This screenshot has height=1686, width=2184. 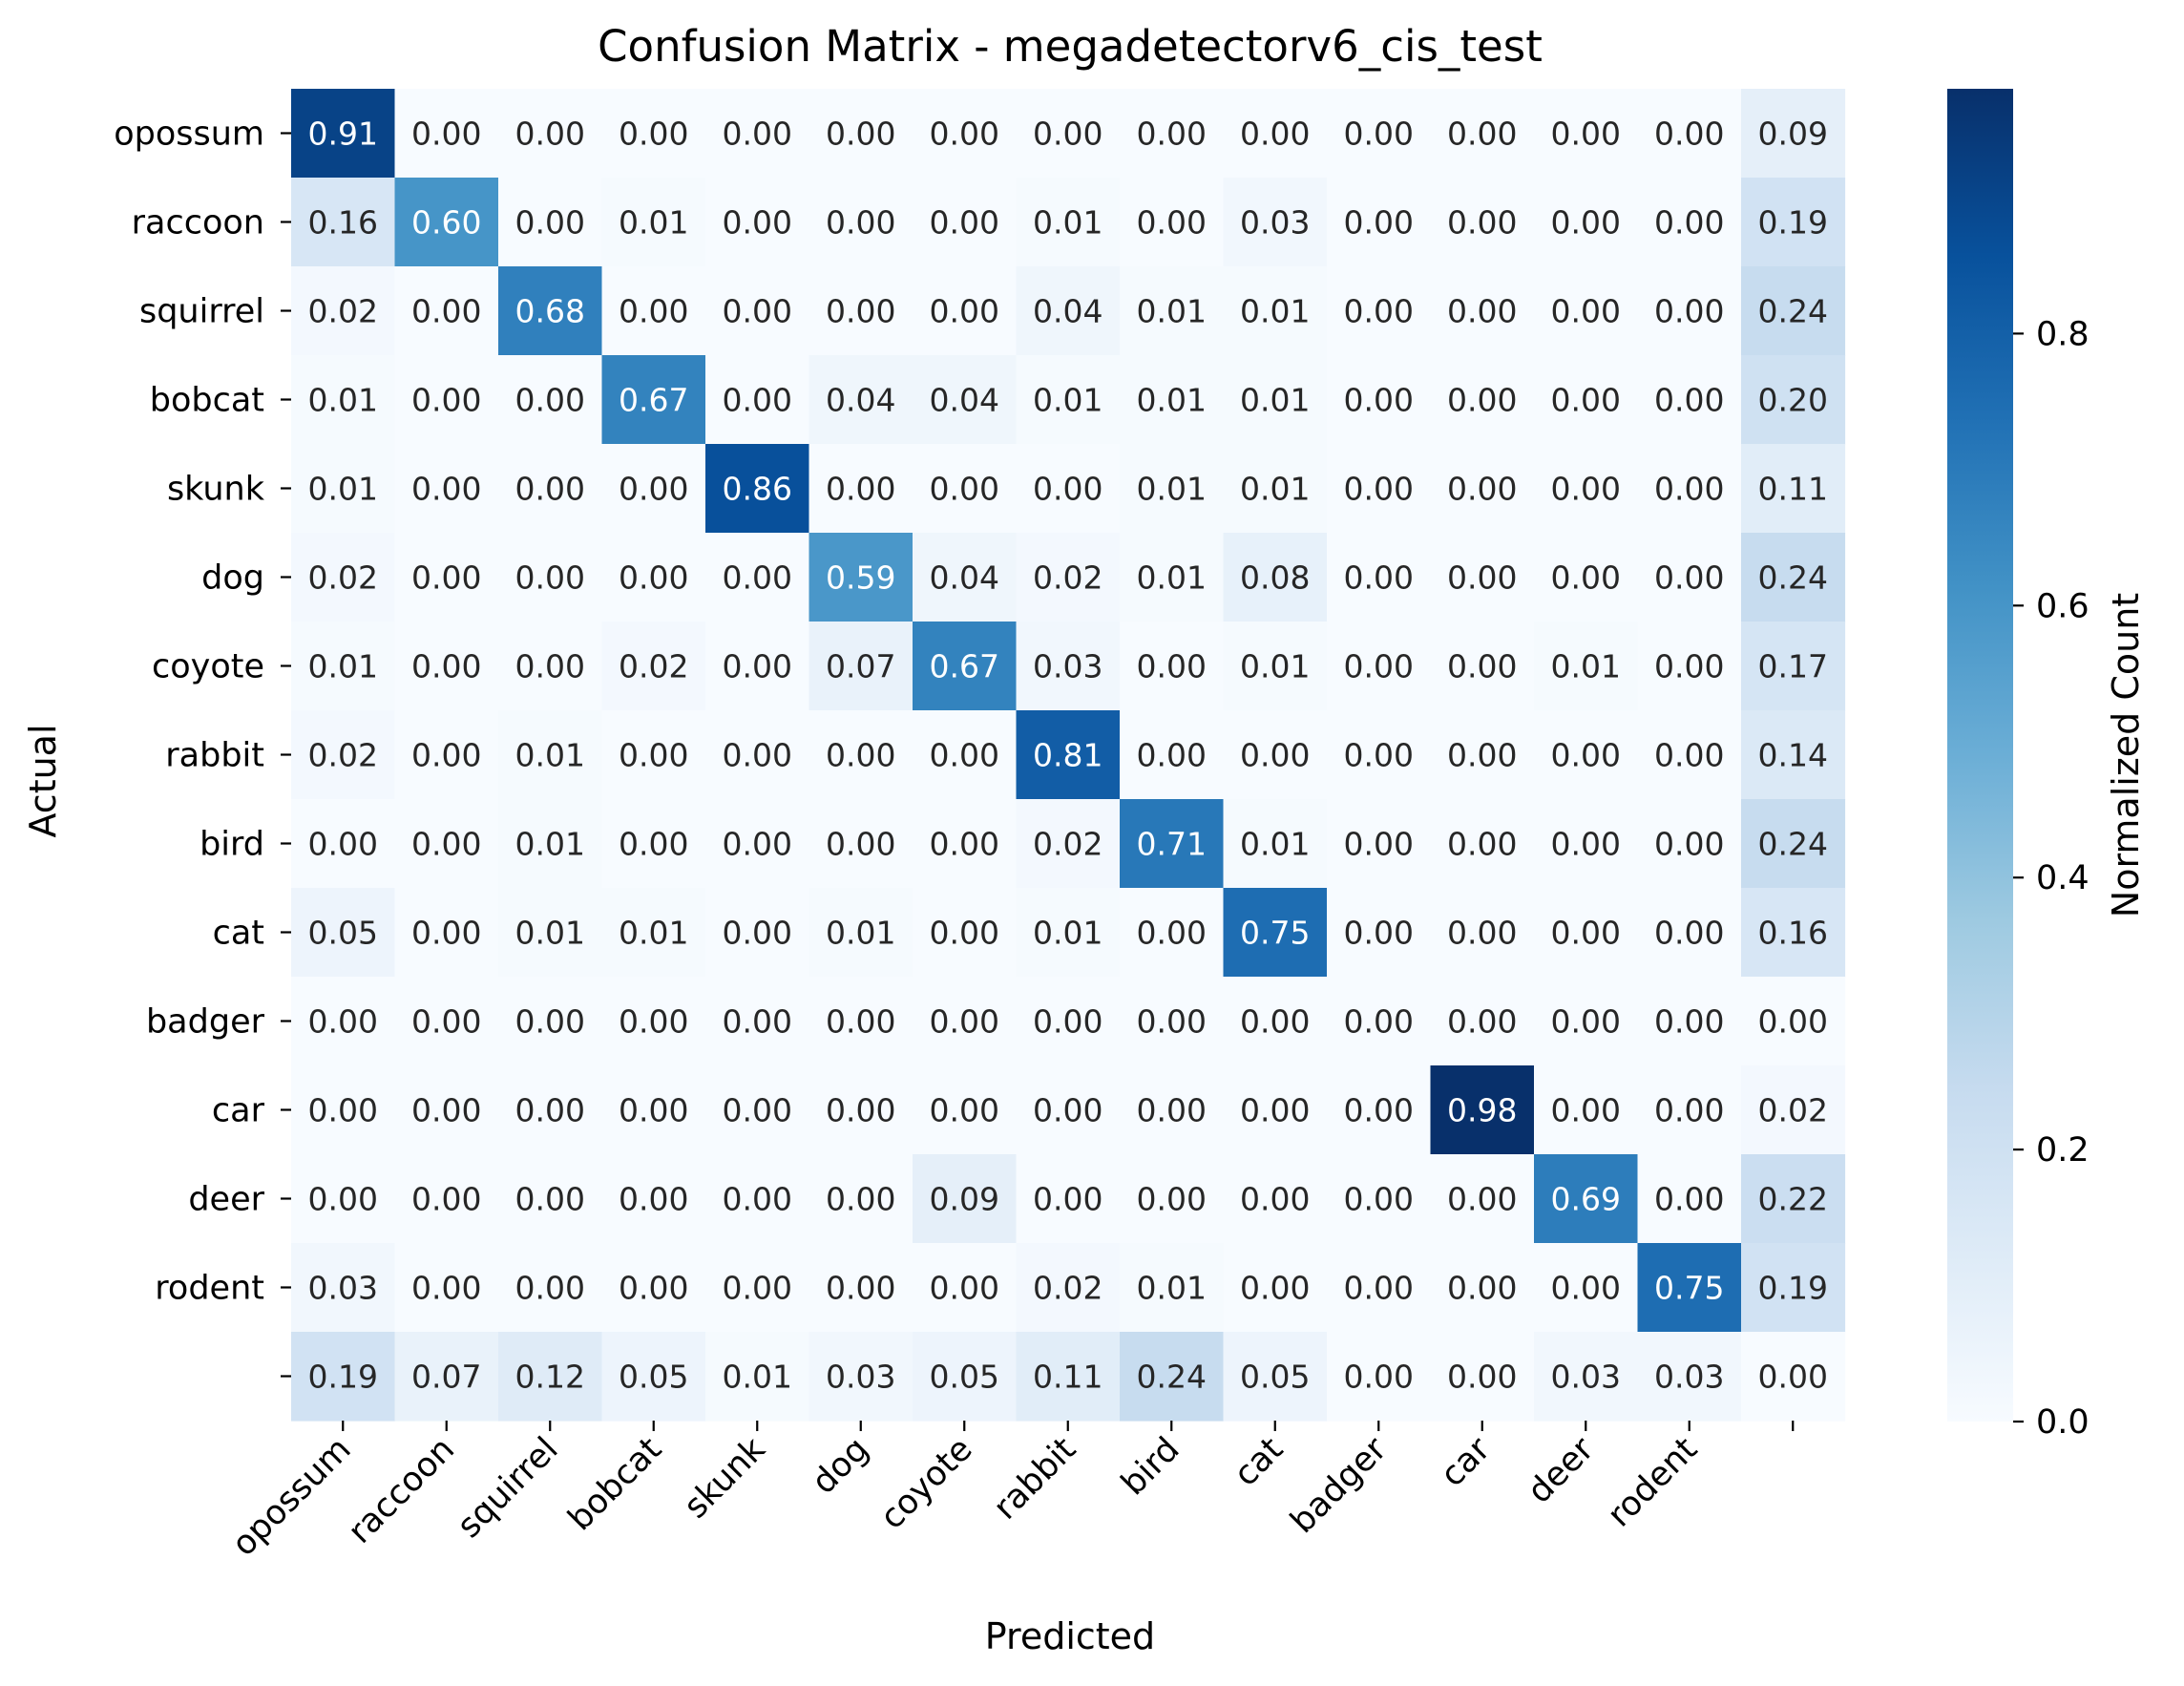 I want to click on colorbar-gradient, so click(x=1980, y=755).